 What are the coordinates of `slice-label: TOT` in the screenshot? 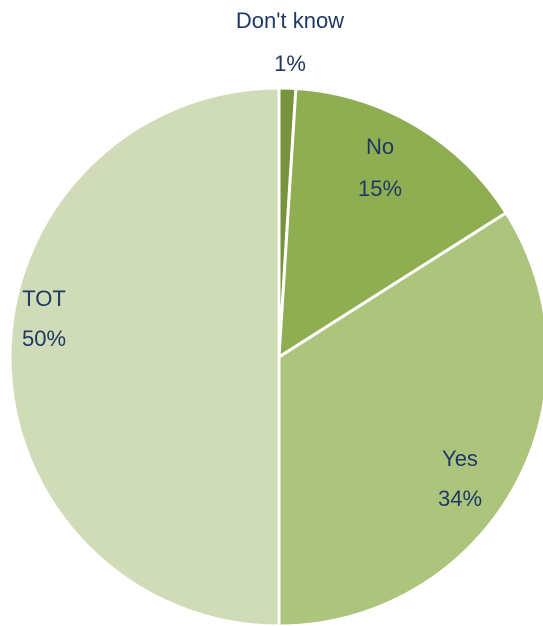 It's located at (44, 298).